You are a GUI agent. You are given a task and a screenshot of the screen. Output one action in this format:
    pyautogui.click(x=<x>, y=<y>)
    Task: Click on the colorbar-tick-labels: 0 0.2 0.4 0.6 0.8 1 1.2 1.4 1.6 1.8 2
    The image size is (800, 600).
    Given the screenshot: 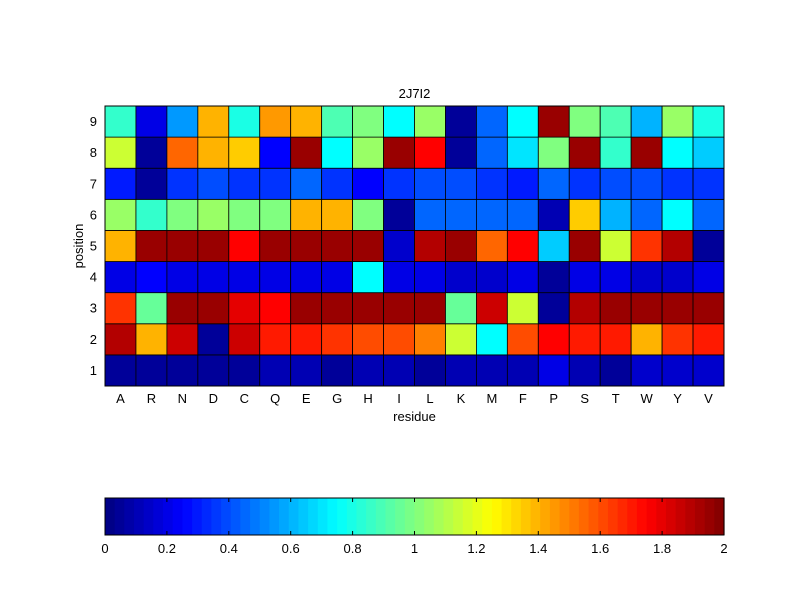 What is the action you would take?
    pyautogui.click(x=414, y=527)
    